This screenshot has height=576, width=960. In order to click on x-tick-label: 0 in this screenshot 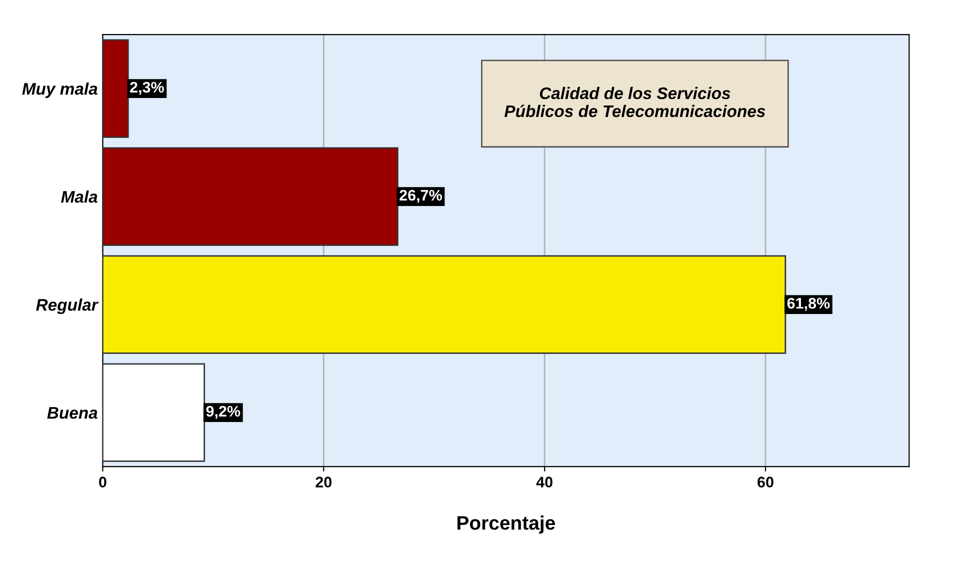, I will do `click(102, 482)`.